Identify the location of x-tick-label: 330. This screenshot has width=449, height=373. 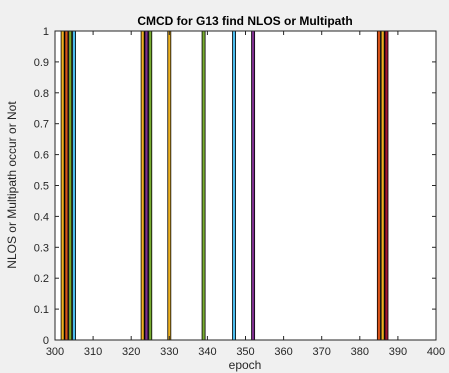
(169, 352).